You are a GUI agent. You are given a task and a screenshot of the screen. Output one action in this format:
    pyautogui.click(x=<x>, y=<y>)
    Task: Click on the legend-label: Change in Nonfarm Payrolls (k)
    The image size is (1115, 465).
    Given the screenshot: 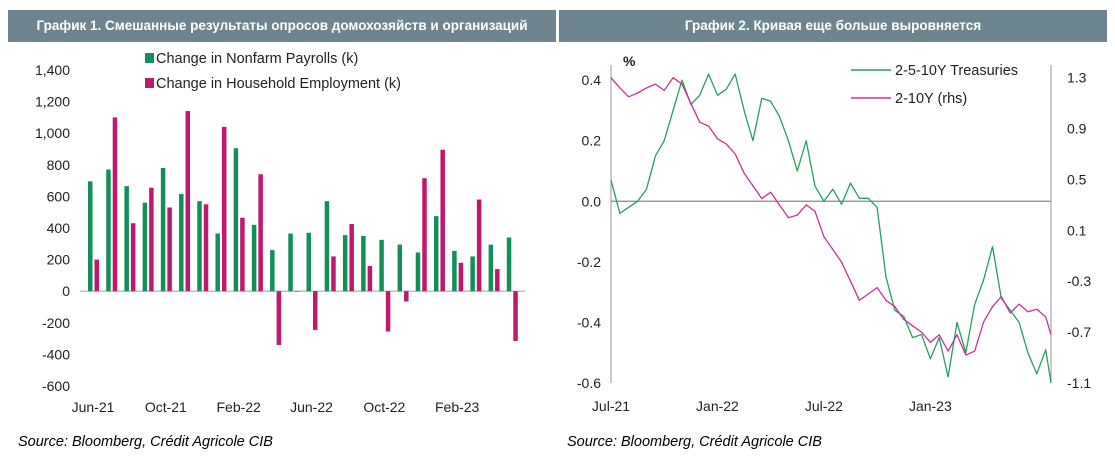 What is the action you would take?
    pyautogui.click(x=257, y=59)
    